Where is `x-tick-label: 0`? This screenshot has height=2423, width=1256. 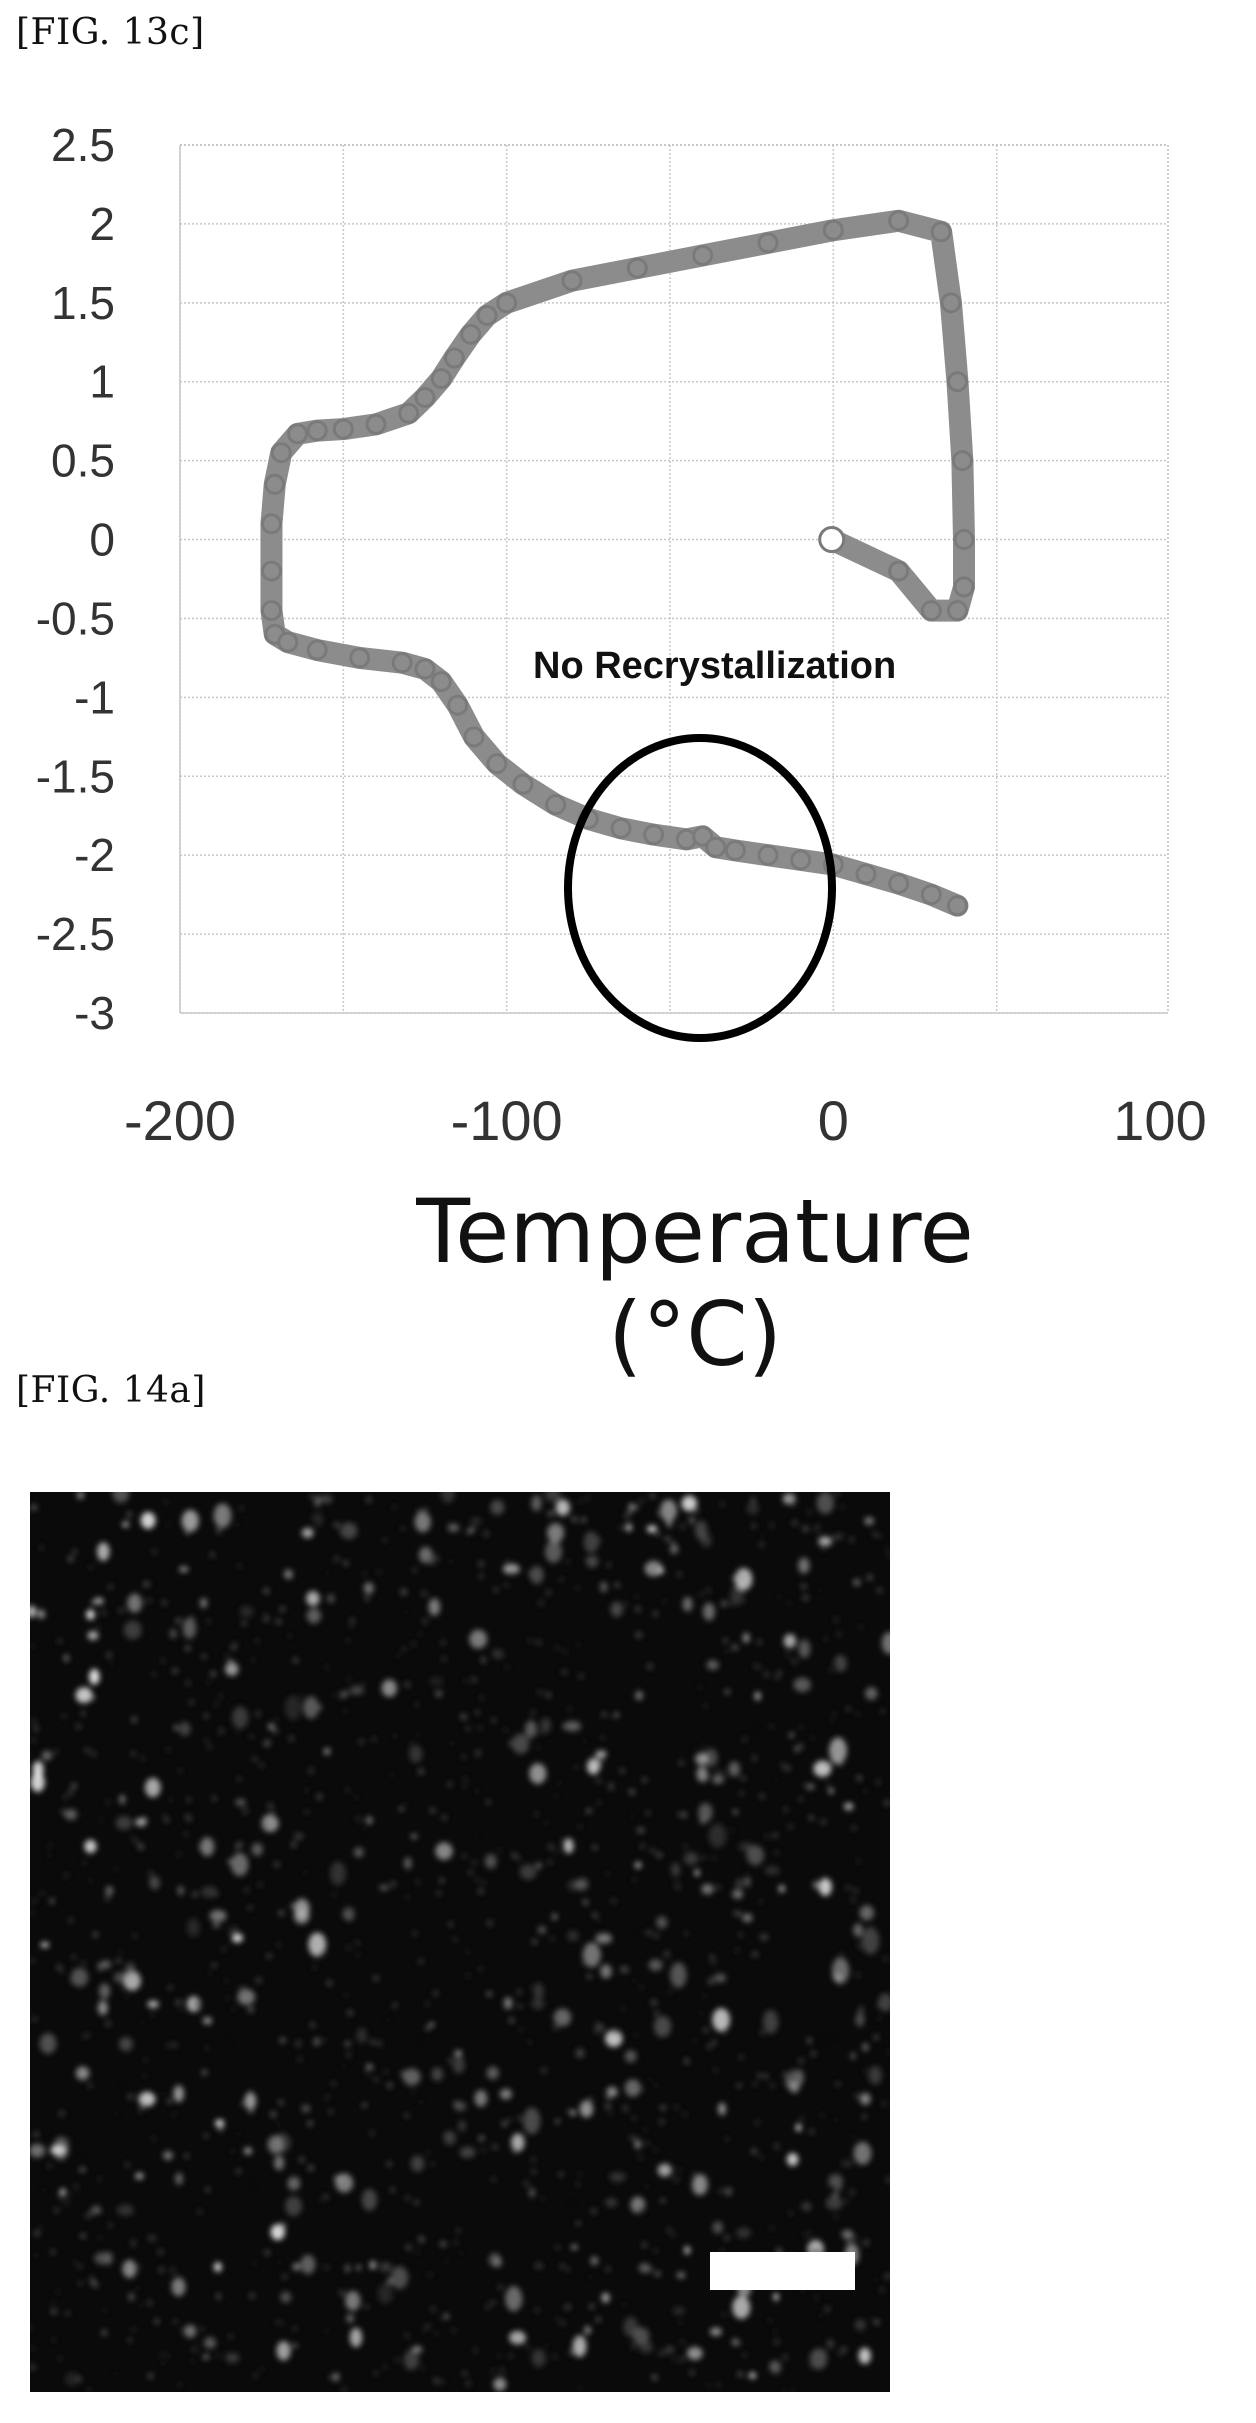
x-tick-label: 0 is located at coordinates (833, 1120).